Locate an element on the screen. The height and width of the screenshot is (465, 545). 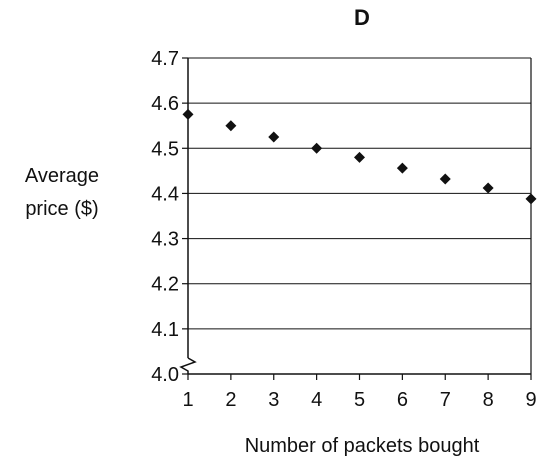
y-tick-label: 4.6 is located at coordinates (165, 104).